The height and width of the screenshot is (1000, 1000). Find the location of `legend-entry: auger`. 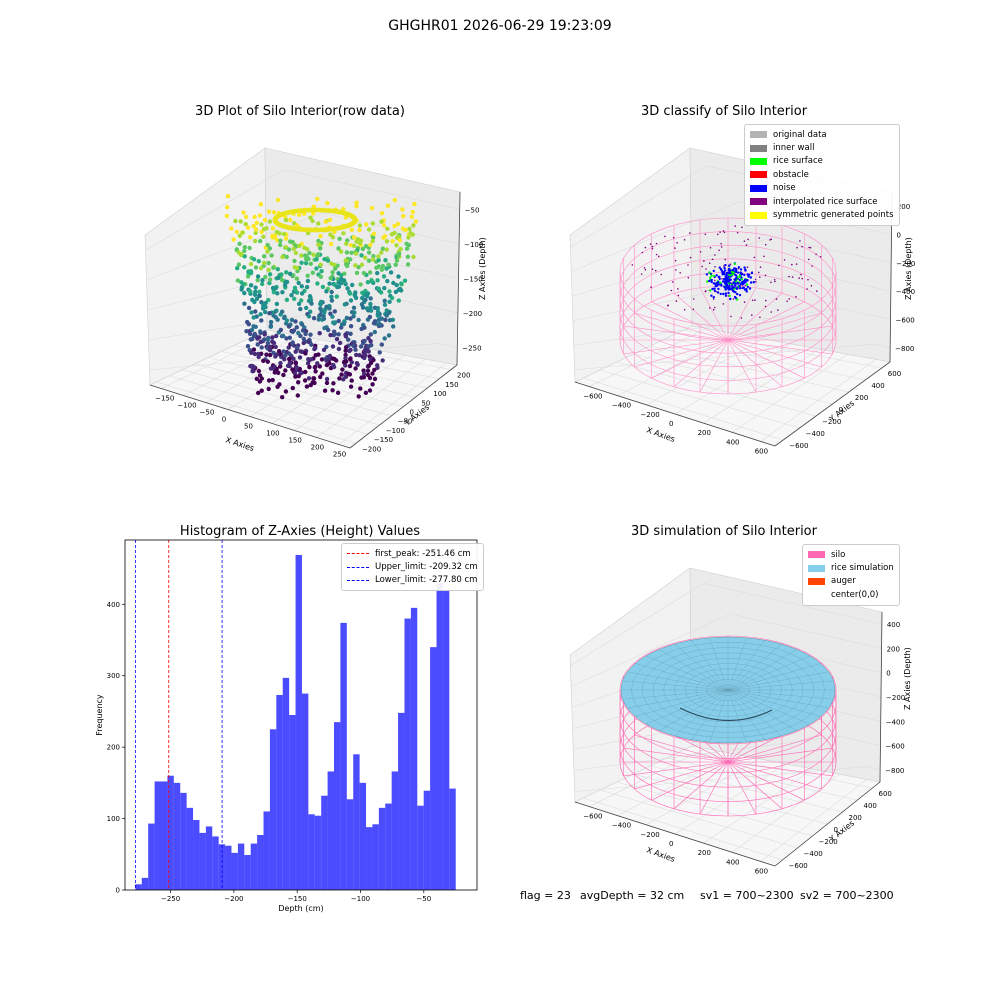

legend-entry: auger is located at coordinates (851, 581).